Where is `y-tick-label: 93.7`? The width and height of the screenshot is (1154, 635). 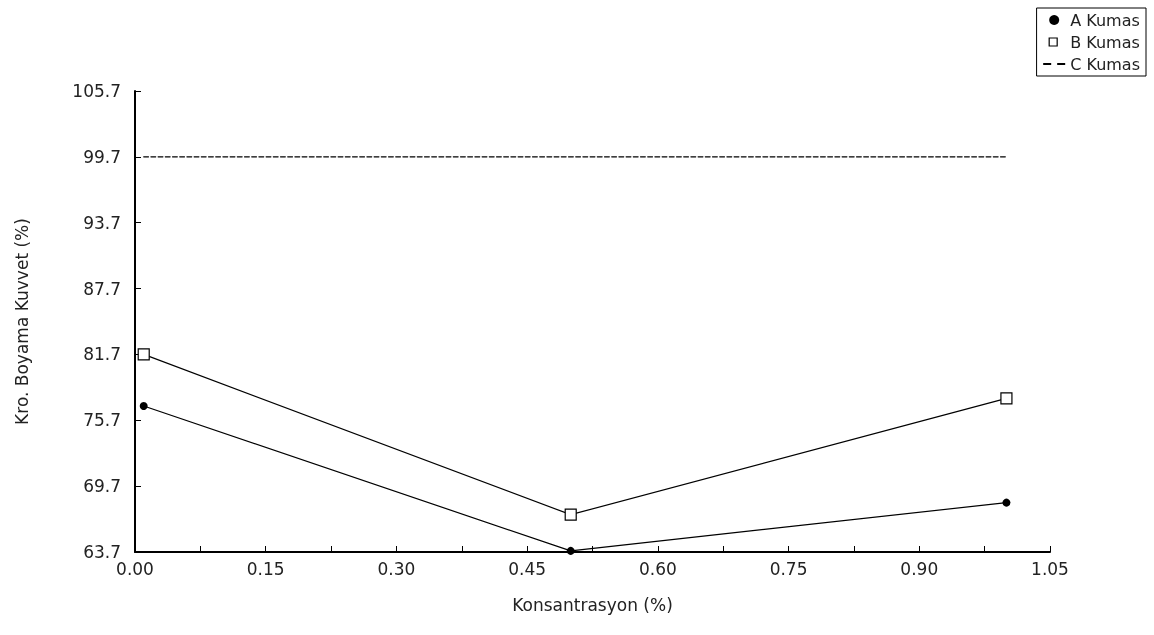 y-tick-label: 93.7 is located at coordinates (102, 222).